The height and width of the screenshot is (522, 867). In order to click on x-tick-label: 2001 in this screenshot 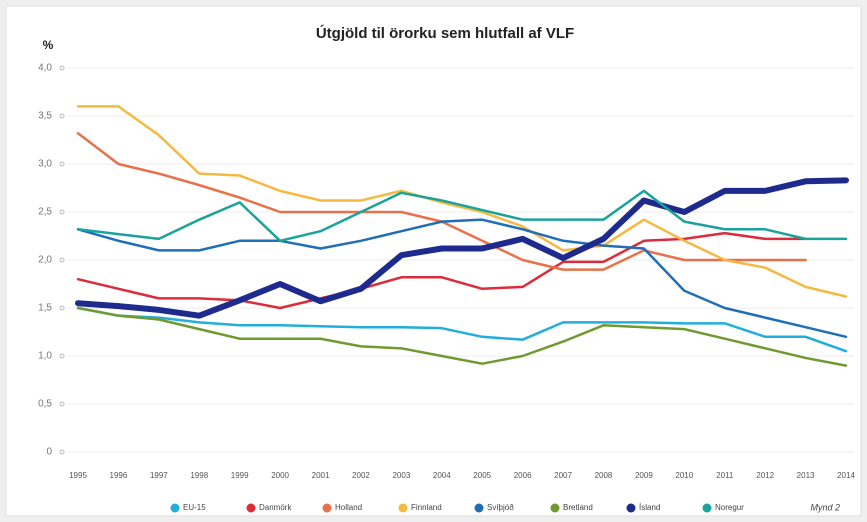, I will do `click(321, 475)`.